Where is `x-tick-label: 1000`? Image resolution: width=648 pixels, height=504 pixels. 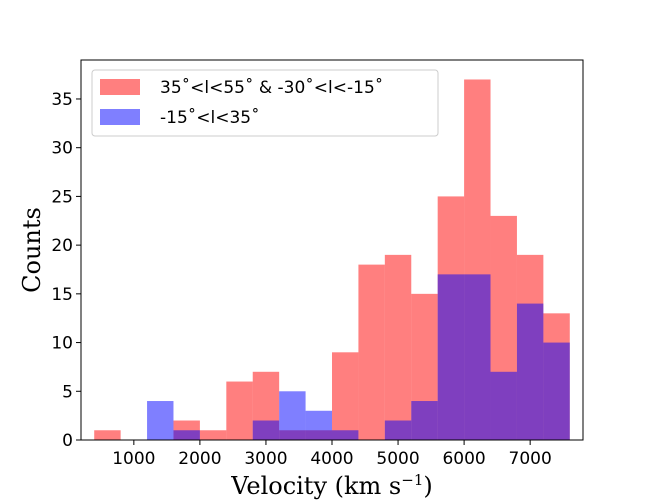 x-tick-label: 1000 is located at coordinates (133, 459).